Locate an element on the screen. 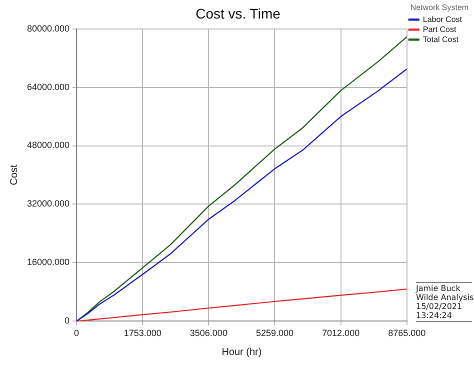  x-tick-label: 8765.000 is located at coordinates (407, 333).